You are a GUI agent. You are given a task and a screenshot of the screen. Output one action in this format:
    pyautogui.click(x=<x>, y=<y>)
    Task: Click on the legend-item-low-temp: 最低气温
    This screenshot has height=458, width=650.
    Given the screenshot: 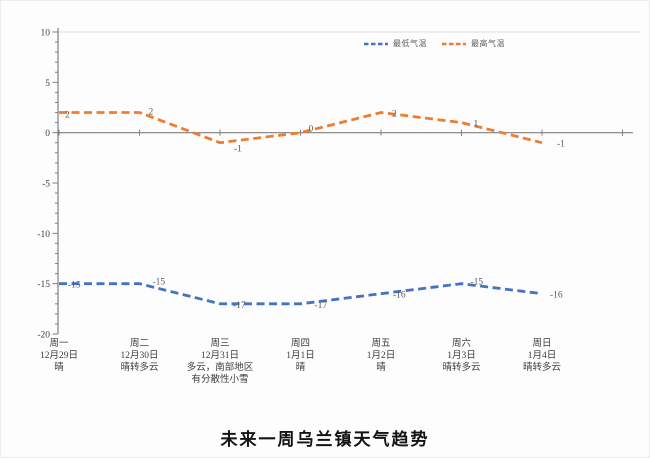 What is the action you would take?
    pyautogui.click(x=395, y=43)
    